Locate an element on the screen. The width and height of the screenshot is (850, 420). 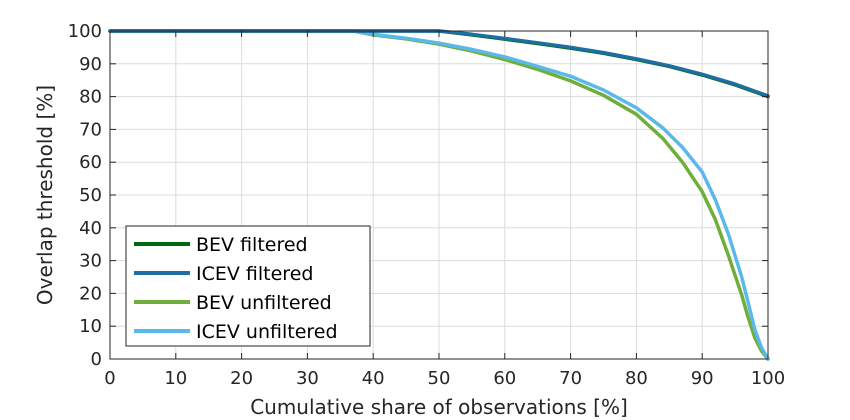
x-tick-label-5: 50 is located at coordinates (439, 378).